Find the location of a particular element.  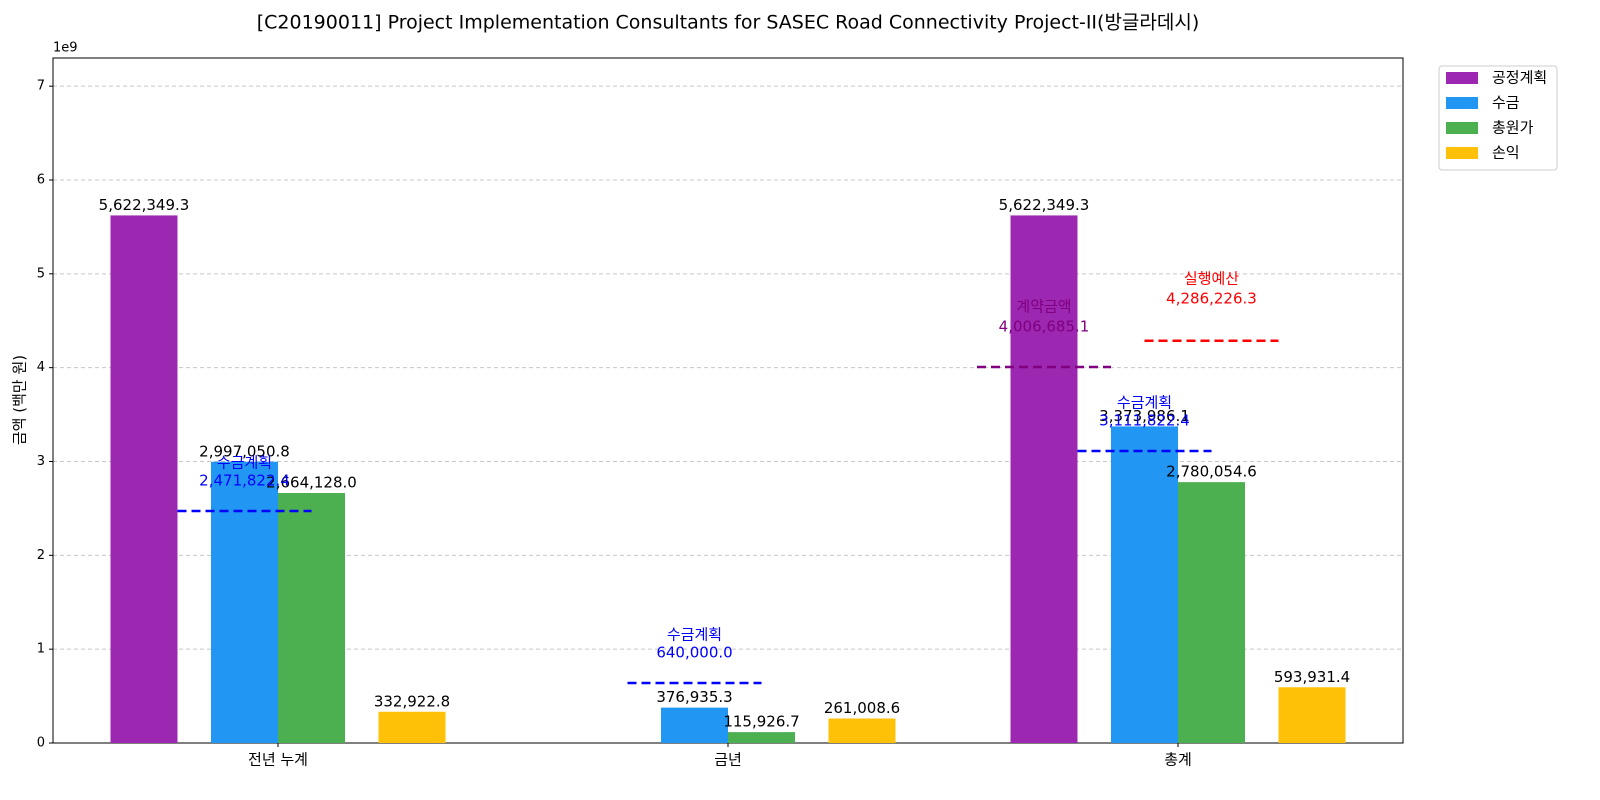

reference-label: 640,000.0 is located at coordinates (694, 652).